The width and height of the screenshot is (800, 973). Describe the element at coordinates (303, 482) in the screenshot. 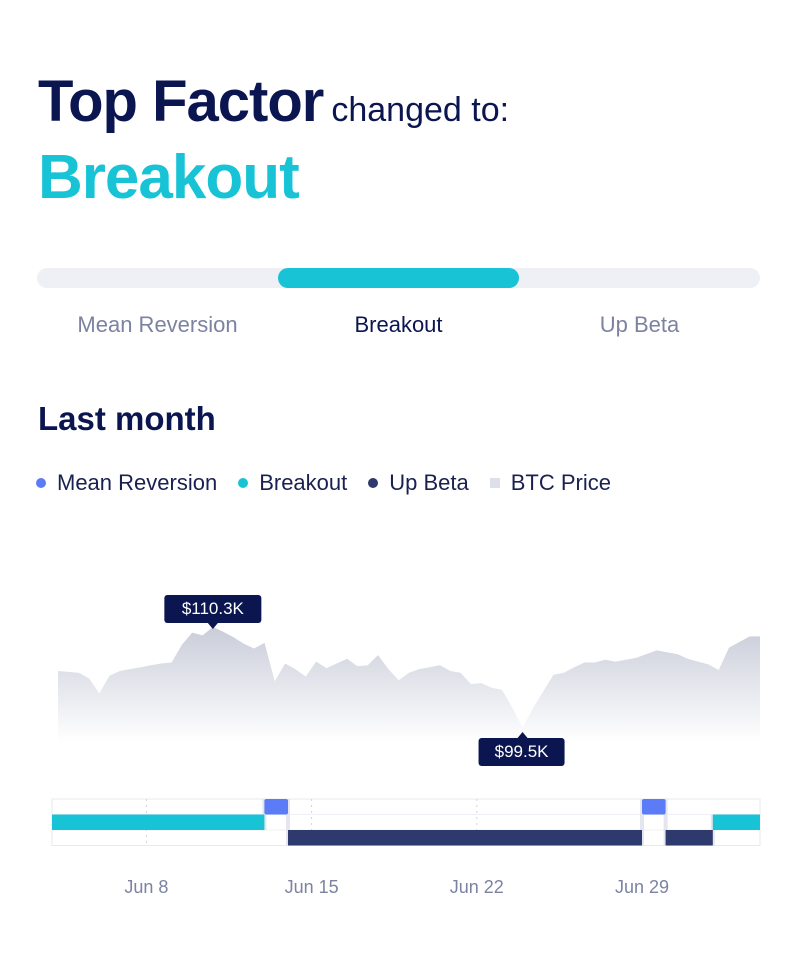

I see `legend-label: Breakout` at that location.